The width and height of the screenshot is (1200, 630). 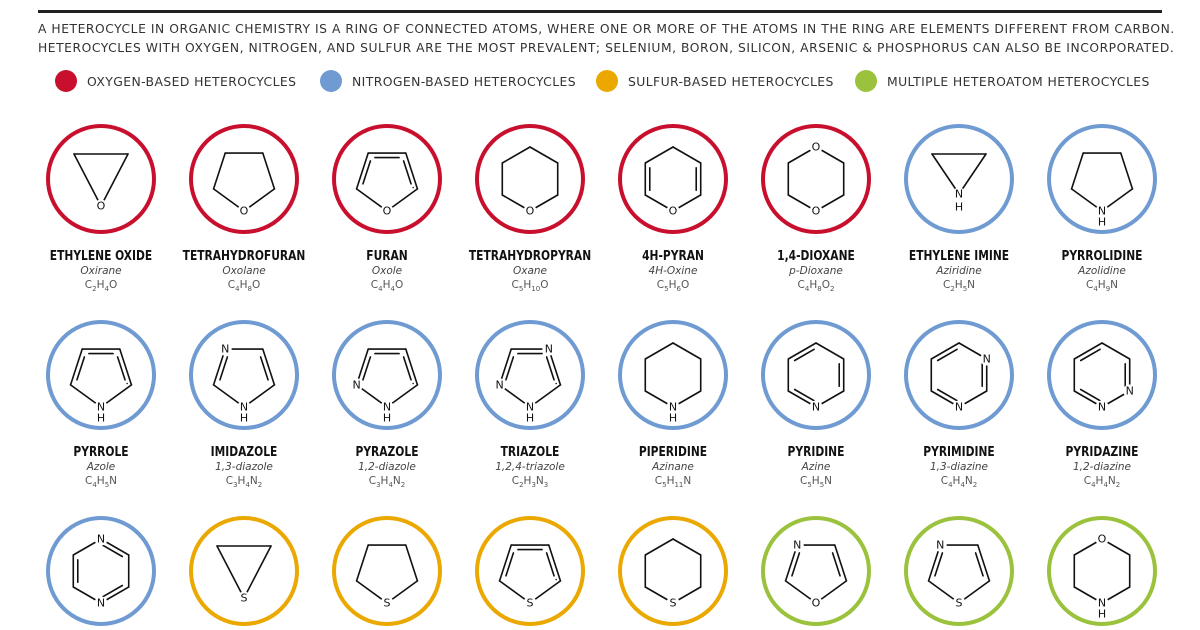 What do you see at coordinates (959, 271) in the screenshot?
I see `compound-alt-name: Aziridine` at bounding box center [959, 271].